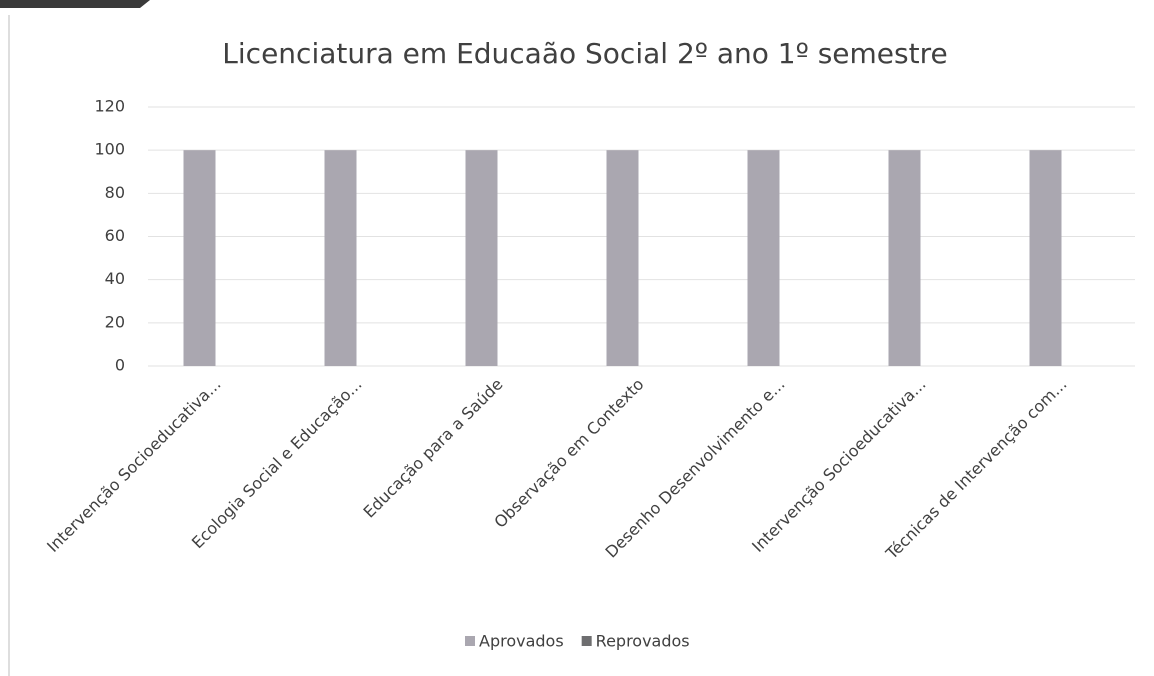 The height and width of the screenshot is (676, 1154). I want to click on corner-tab, so click(75, 4).